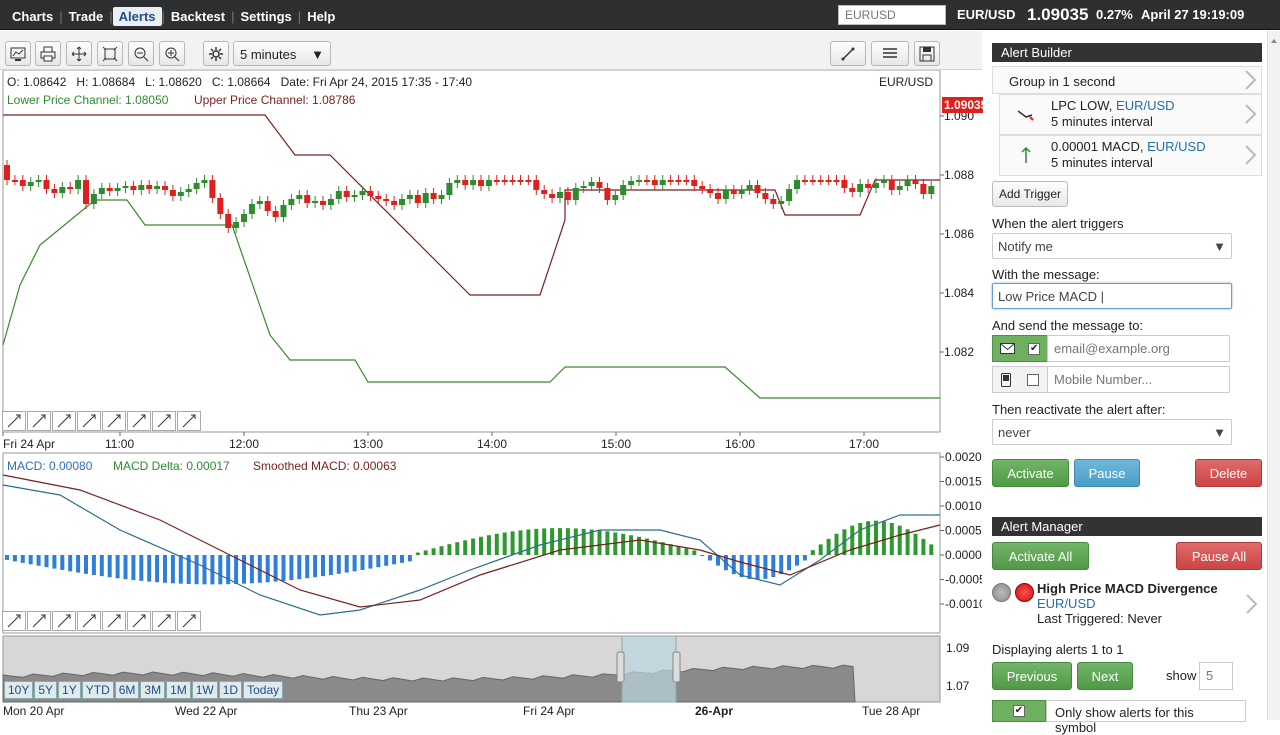  I want to click on smoothed-macd-legend: Smoothed MACD: 0.00063, so click(325, 466).